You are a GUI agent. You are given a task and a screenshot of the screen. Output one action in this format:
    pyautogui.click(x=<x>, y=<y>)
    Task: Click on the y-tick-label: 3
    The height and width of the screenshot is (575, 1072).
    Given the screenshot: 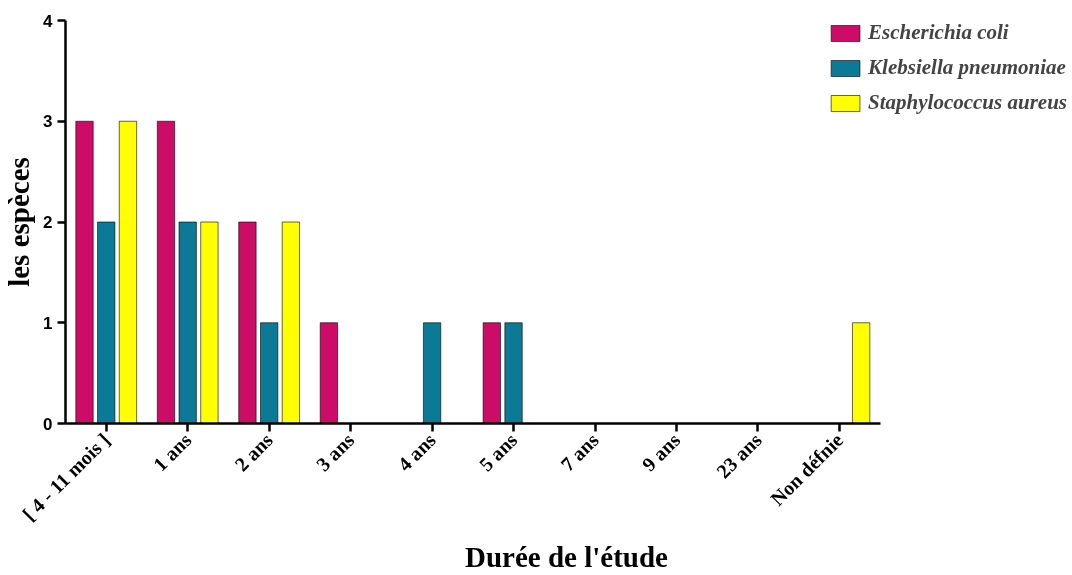 What is the action you would take?
    pyautogui.click(x=48, y=122)
    